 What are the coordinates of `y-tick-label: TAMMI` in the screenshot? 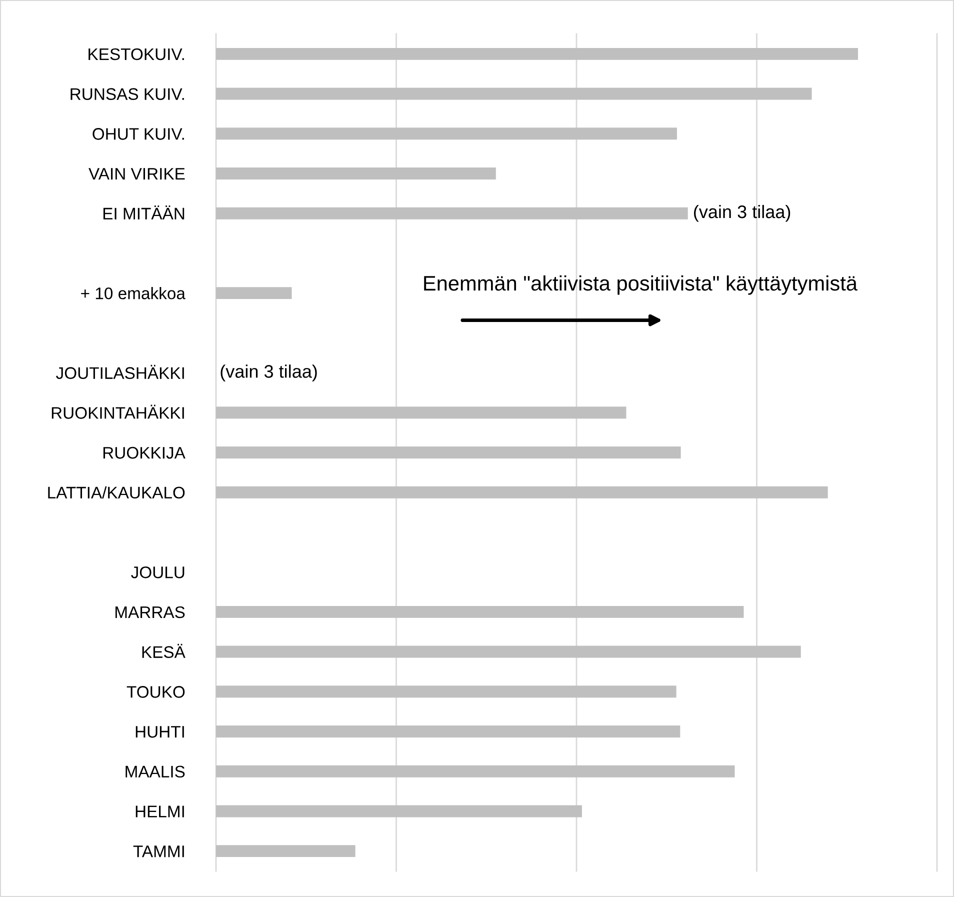 It's located at (158, 852).